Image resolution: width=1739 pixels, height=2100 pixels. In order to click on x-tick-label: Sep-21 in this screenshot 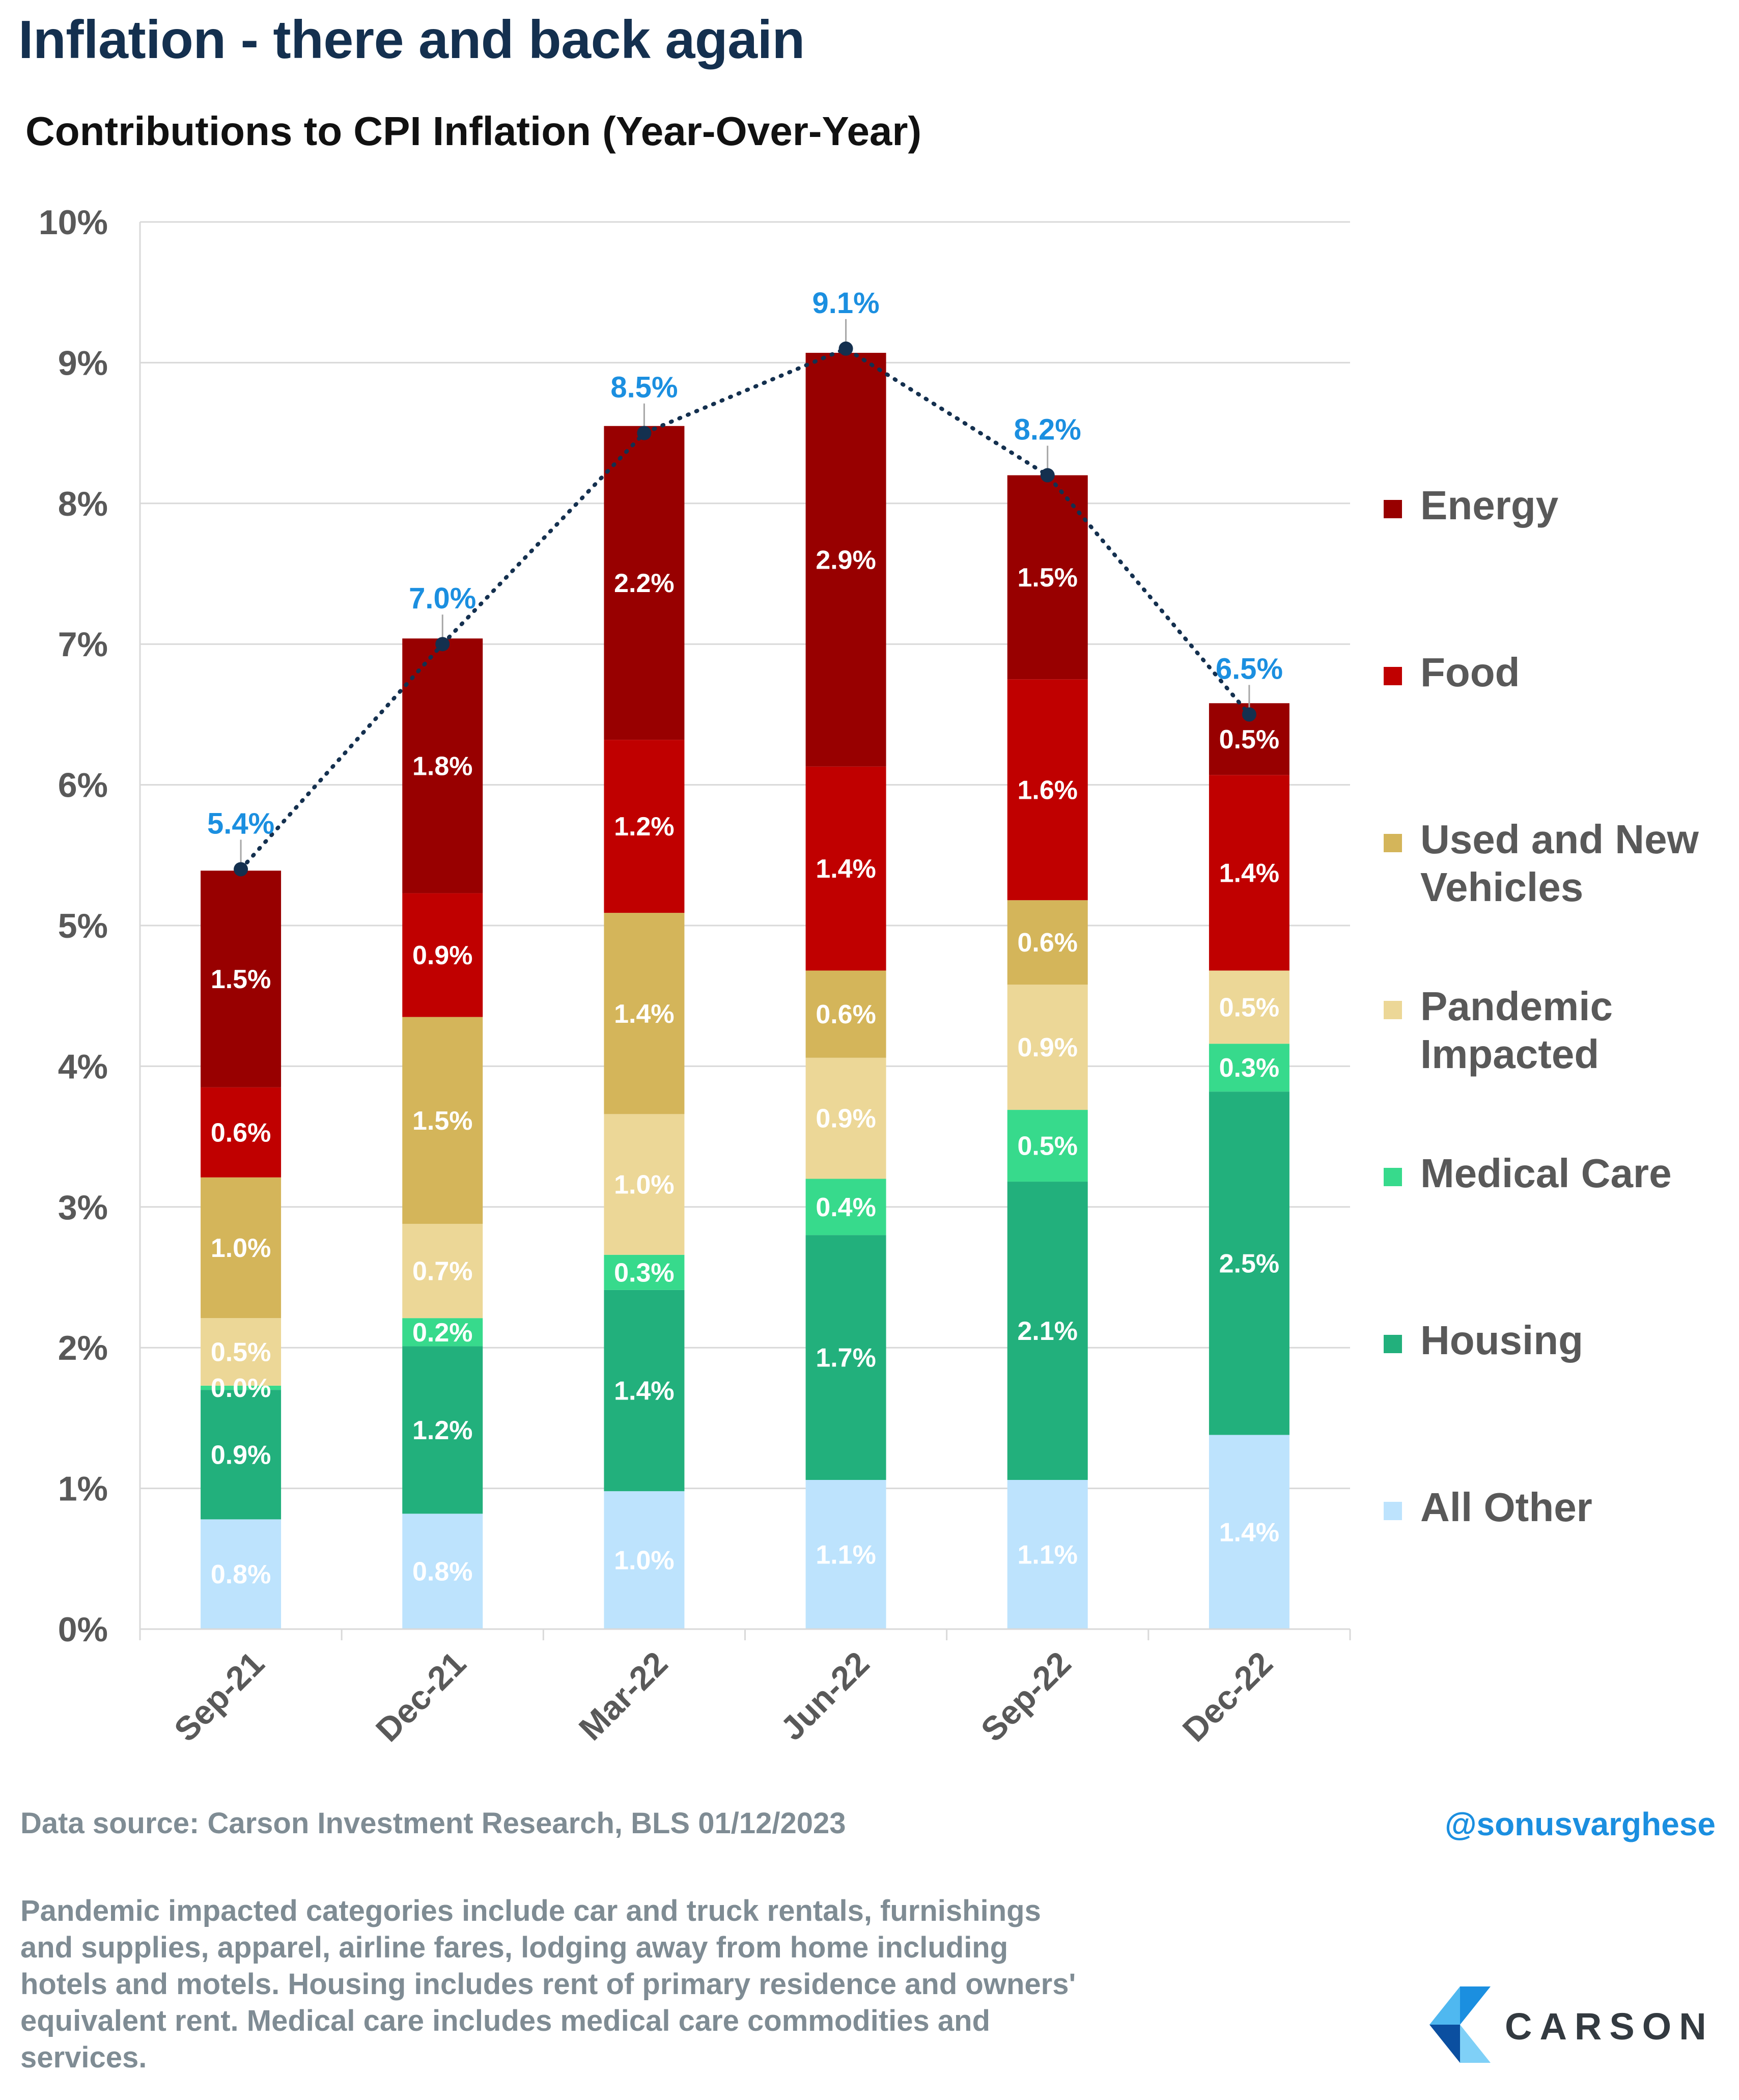, I will do `click(219, 1696)`.